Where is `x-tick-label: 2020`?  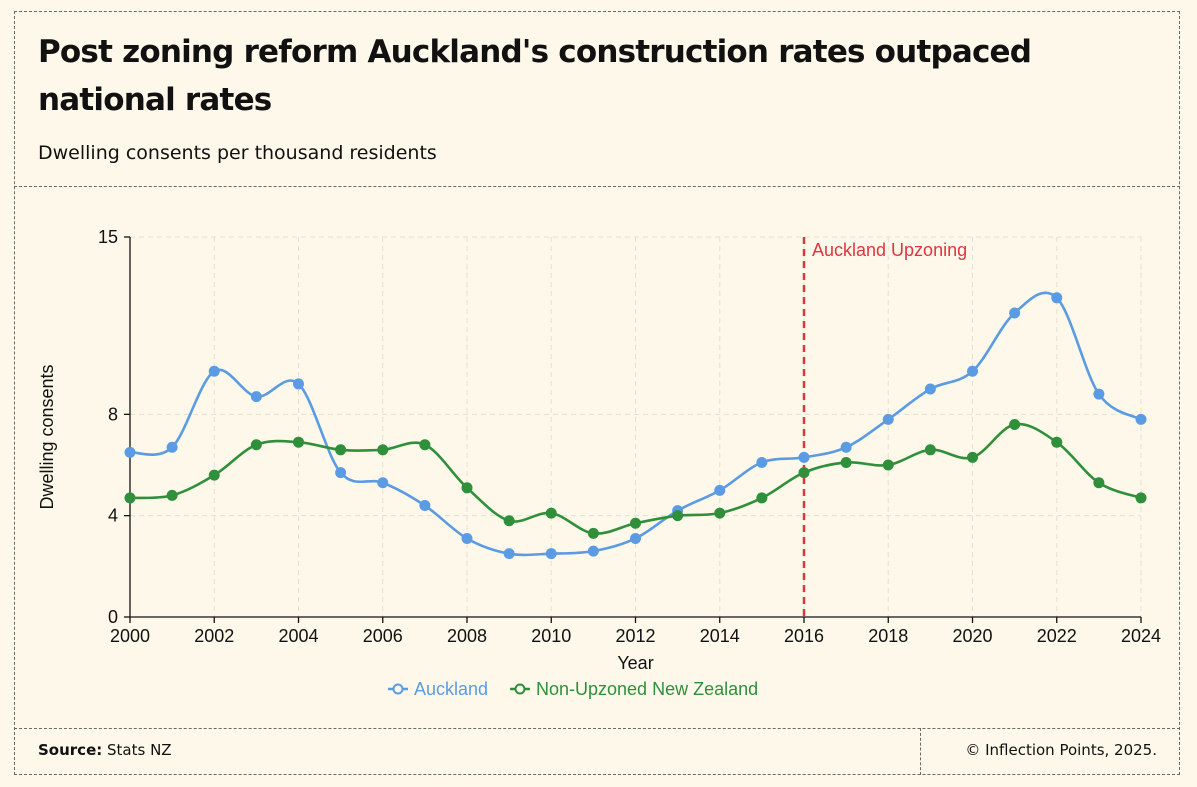
x-tick-label: 2020 is located at coordinates (972, 636).